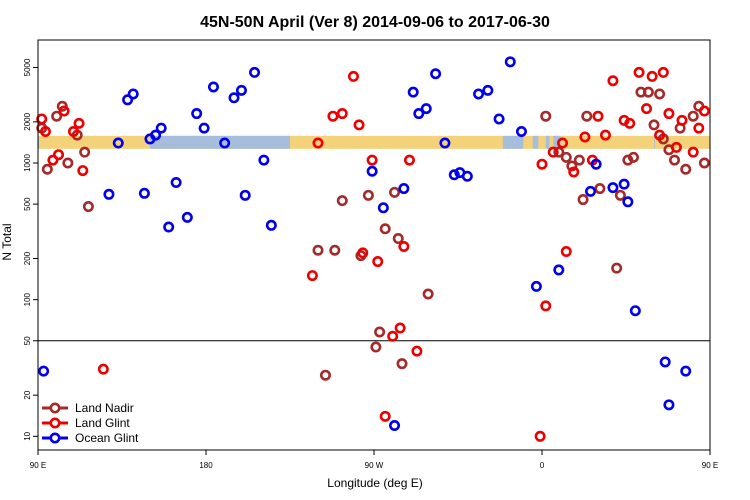 The width and height of the screenshot is (750, 500). What do you see at coordinates (27, 435) in the screenshot?
I see `y-tick-label: 10` at bounding box center [27, 435].